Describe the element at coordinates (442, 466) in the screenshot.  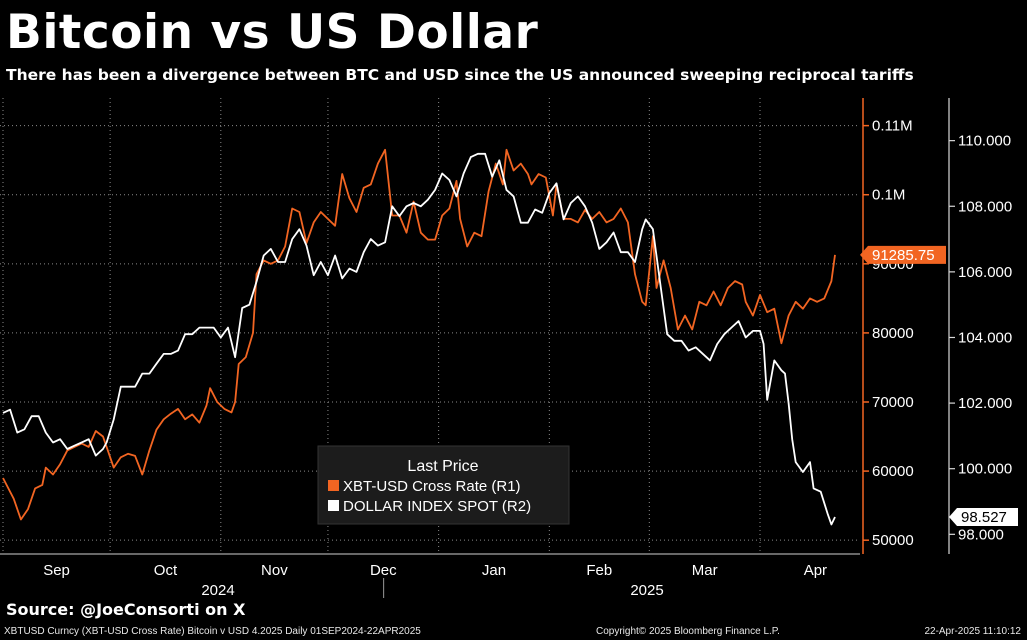
I see `legend-title: Last Price` at that location.